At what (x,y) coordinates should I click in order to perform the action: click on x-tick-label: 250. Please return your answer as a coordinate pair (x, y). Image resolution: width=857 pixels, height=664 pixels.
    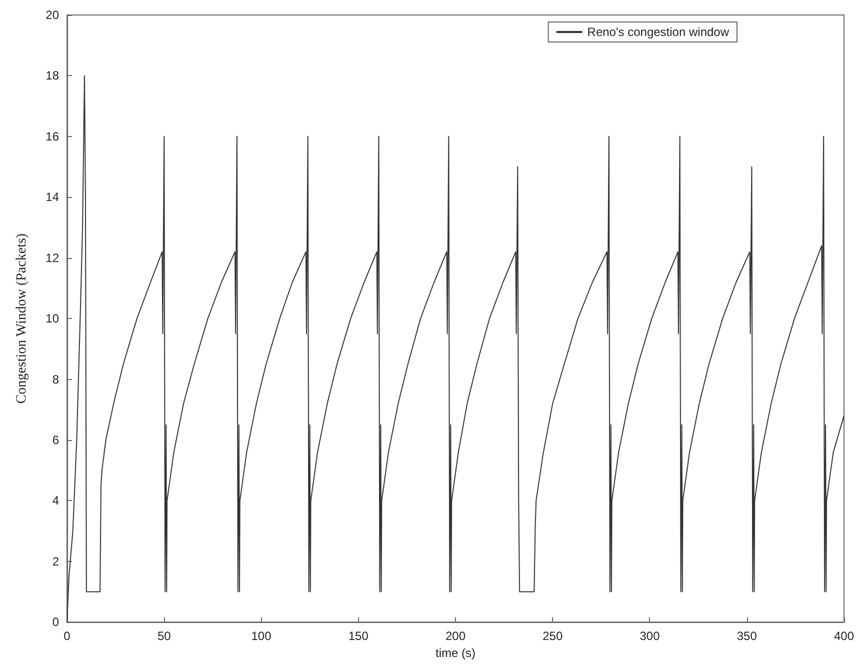
    Looking at the image, I should click on (552, 636).